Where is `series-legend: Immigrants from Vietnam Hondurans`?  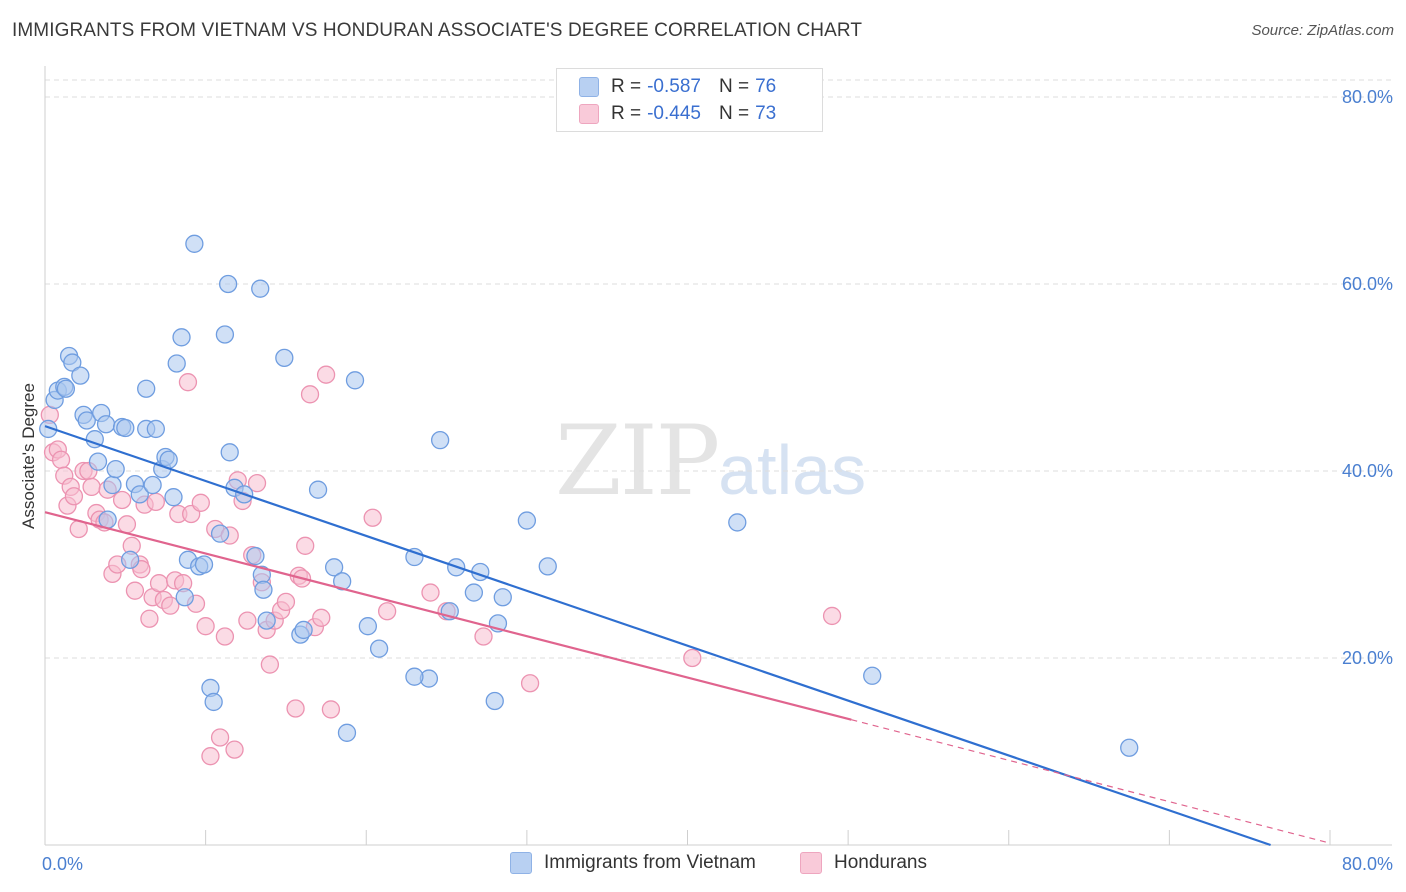 series-legend: Immigrants from Vietnam Hondurans is located at coordinates (703, 865).